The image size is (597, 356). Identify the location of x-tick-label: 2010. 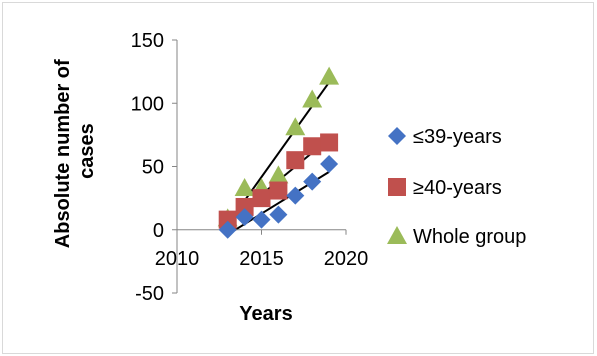
(177, 259).